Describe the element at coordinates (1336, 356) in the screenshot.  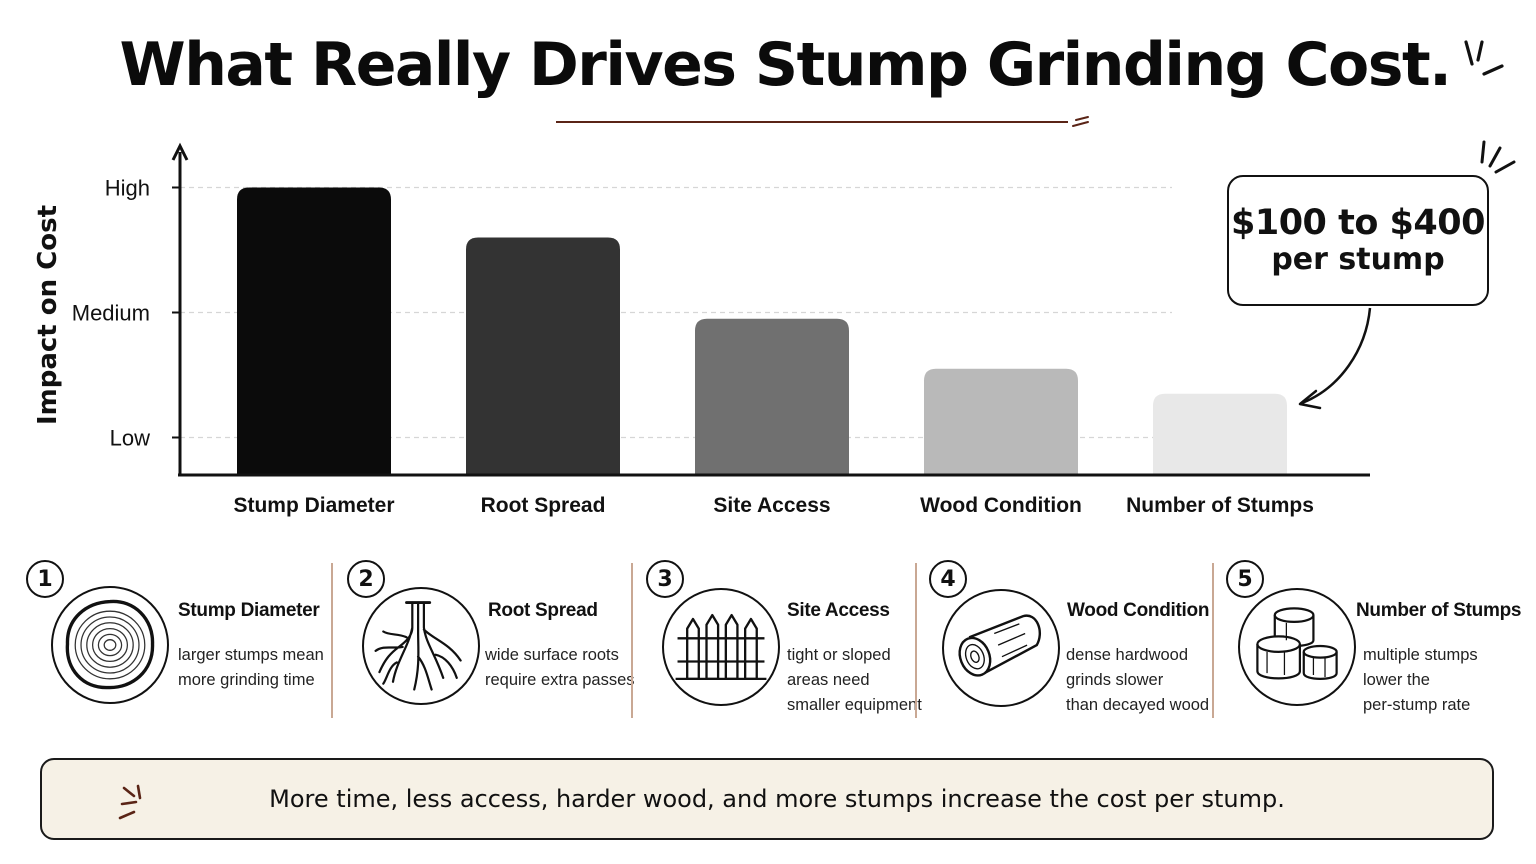
I see `callout-arrow` at that location.